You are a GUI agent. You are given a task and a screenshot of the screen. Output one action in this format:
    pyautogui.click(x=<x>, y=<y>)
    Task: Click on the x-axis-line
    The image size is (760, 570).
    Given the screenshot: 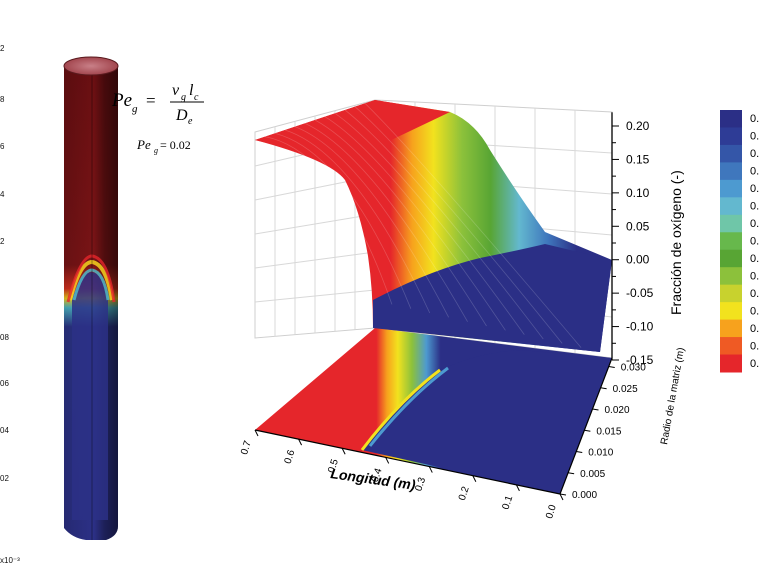 What is the action you would take?
    pyautogui.click(x=407, y=462)
    